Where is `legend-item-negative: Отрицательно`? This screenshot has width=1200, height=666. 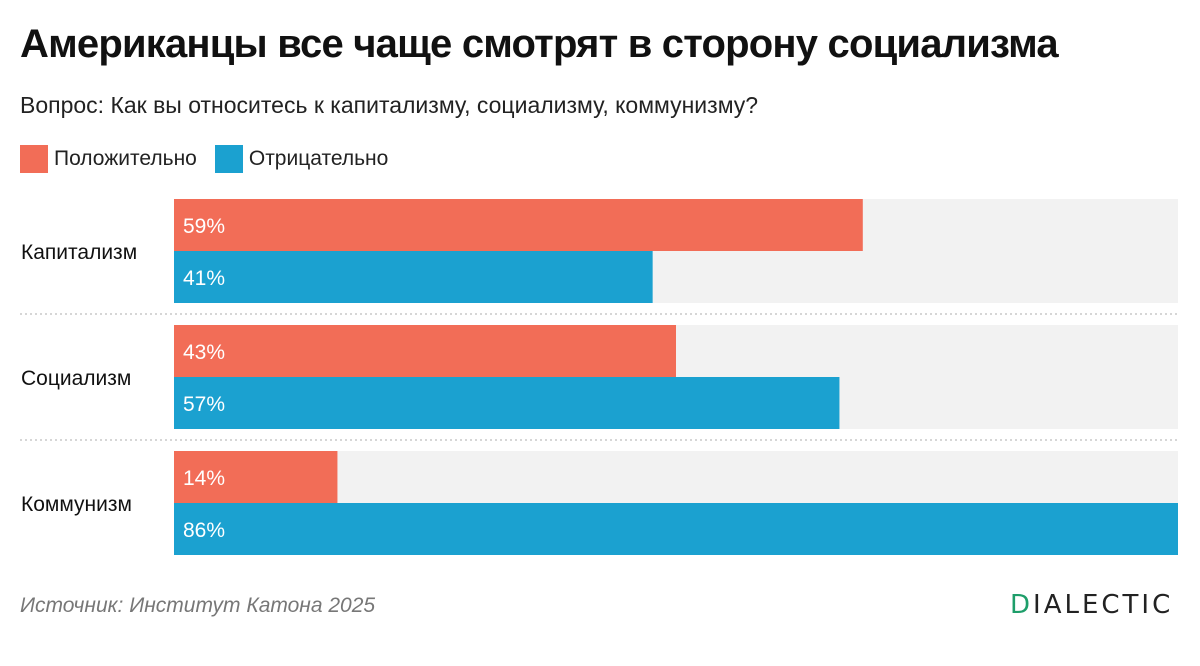 legend-item-negative: Отрицательно is located at coordinates (301, 159).